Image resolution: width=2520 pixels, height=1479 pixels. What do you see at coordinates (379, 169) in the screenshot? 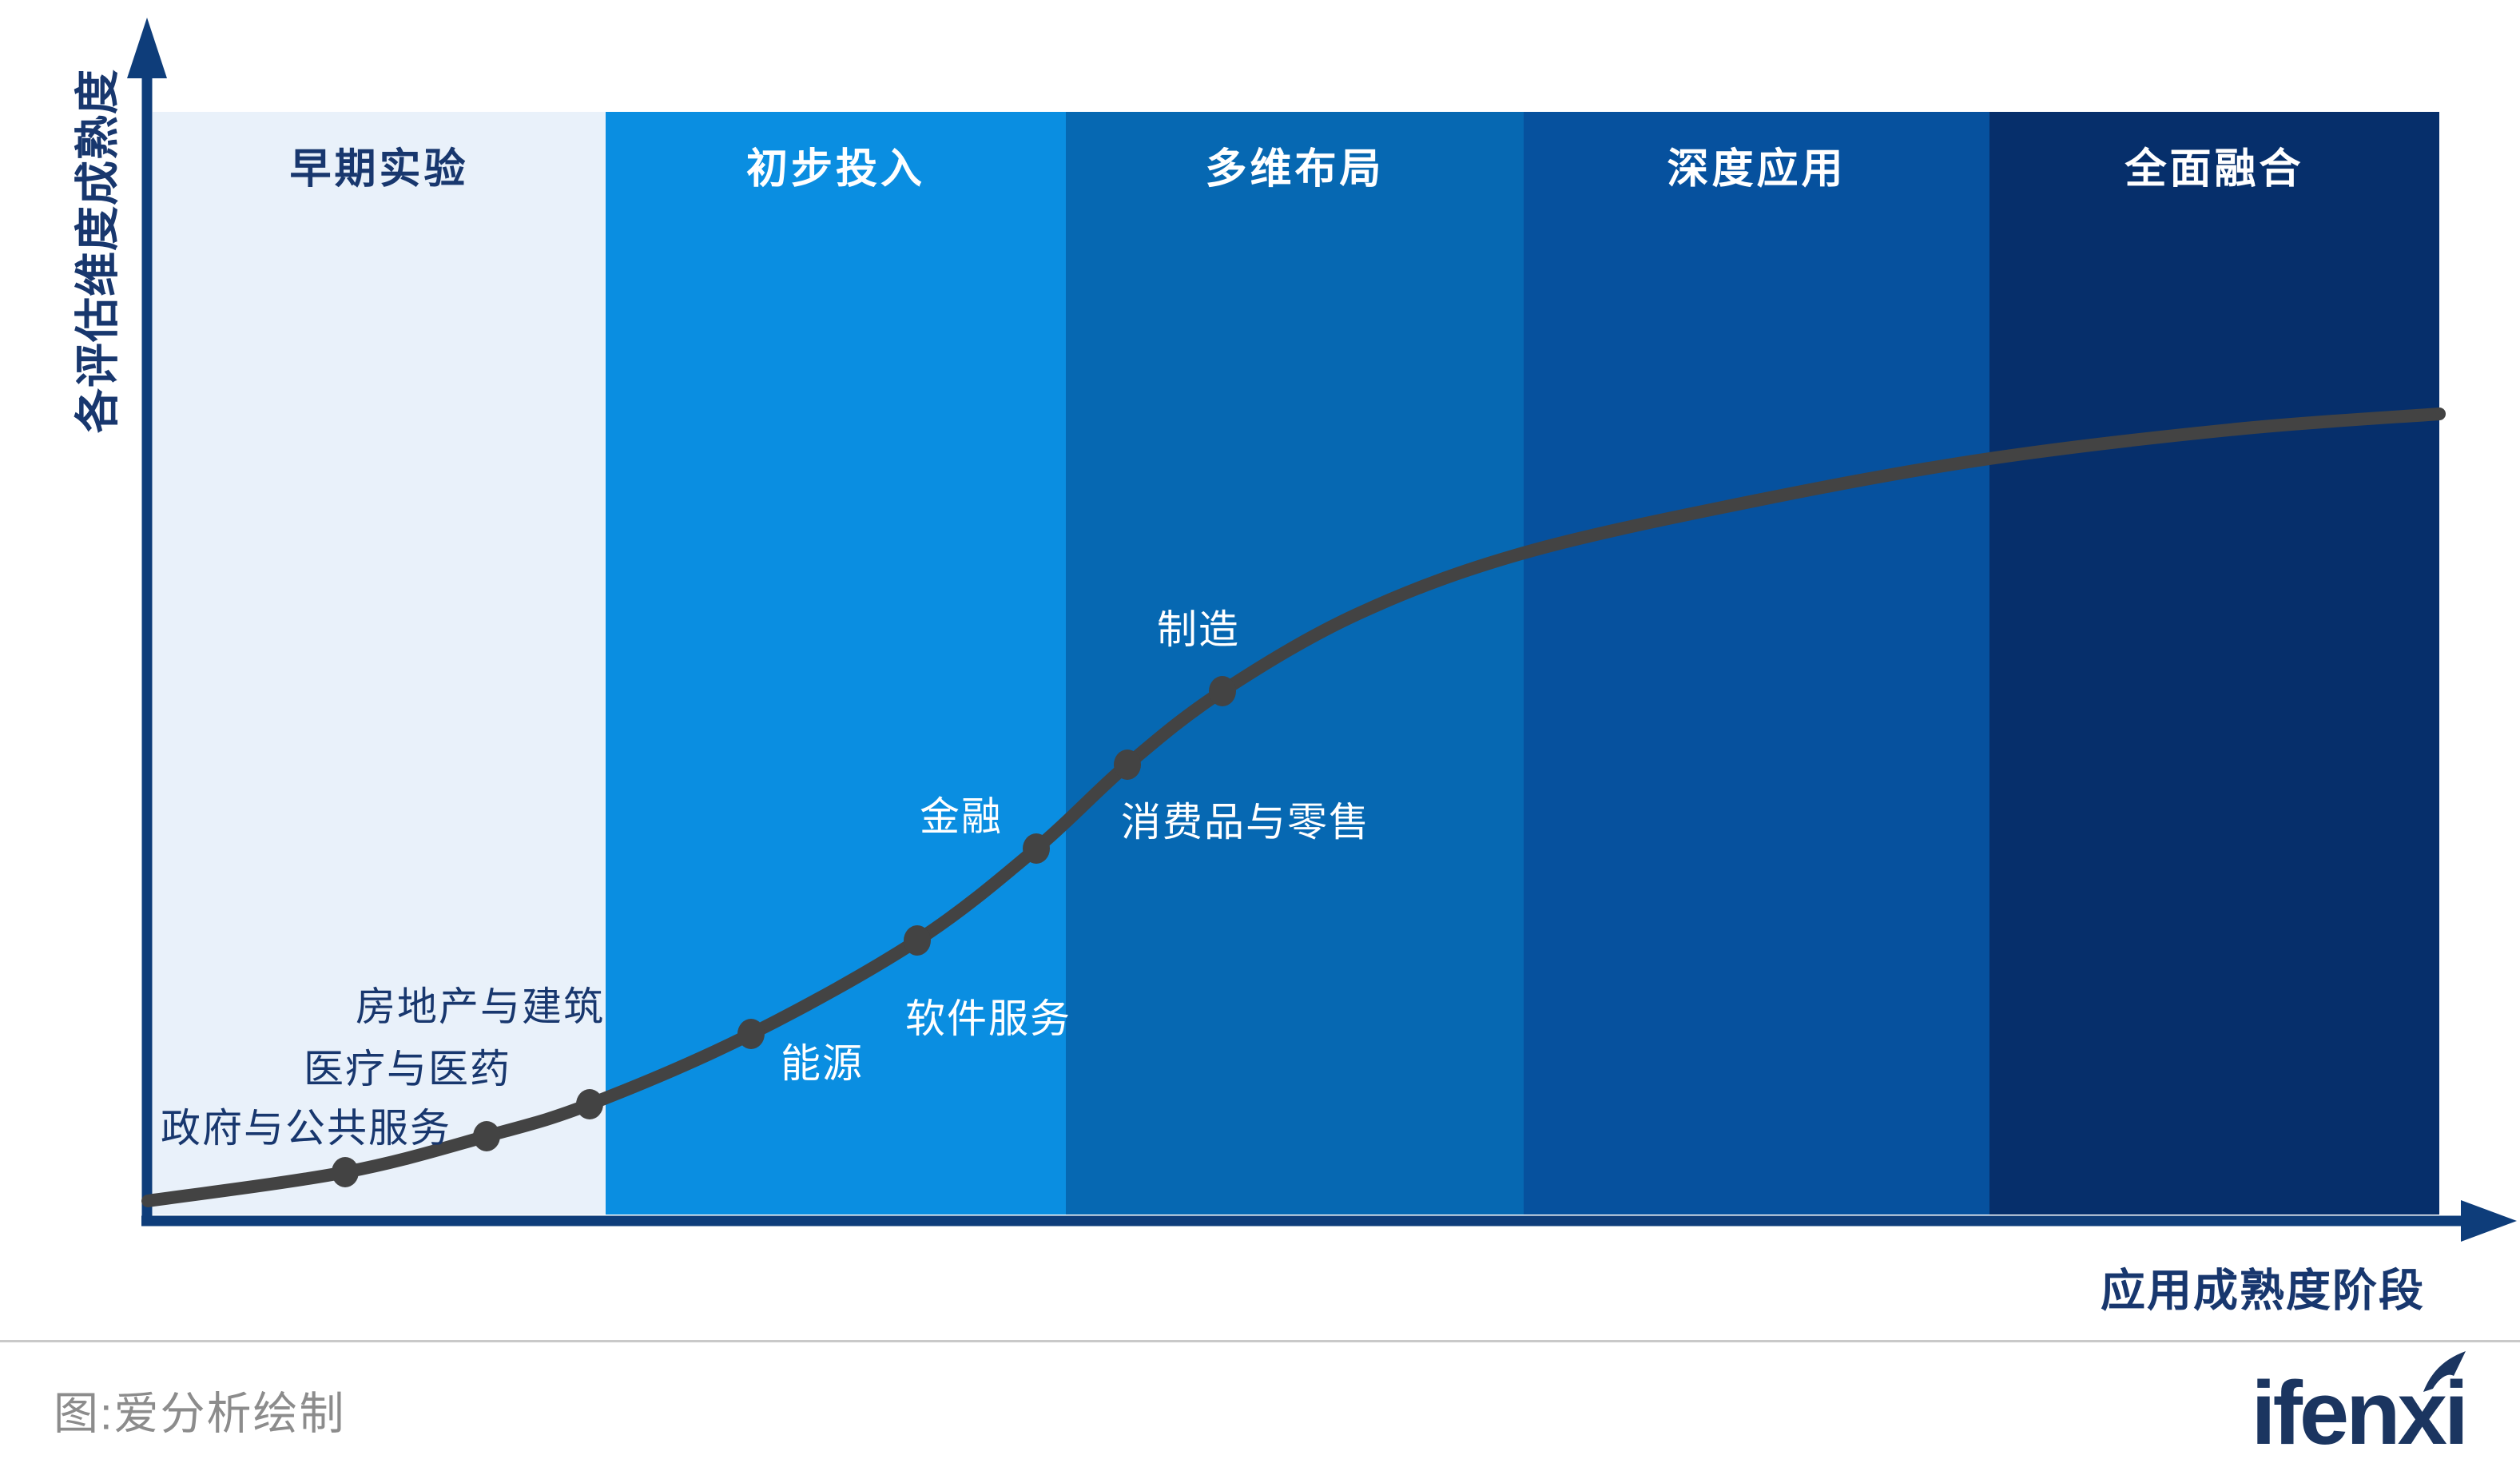
I see `stage-label-1: 早期实验` at bounding box center [379, 169].